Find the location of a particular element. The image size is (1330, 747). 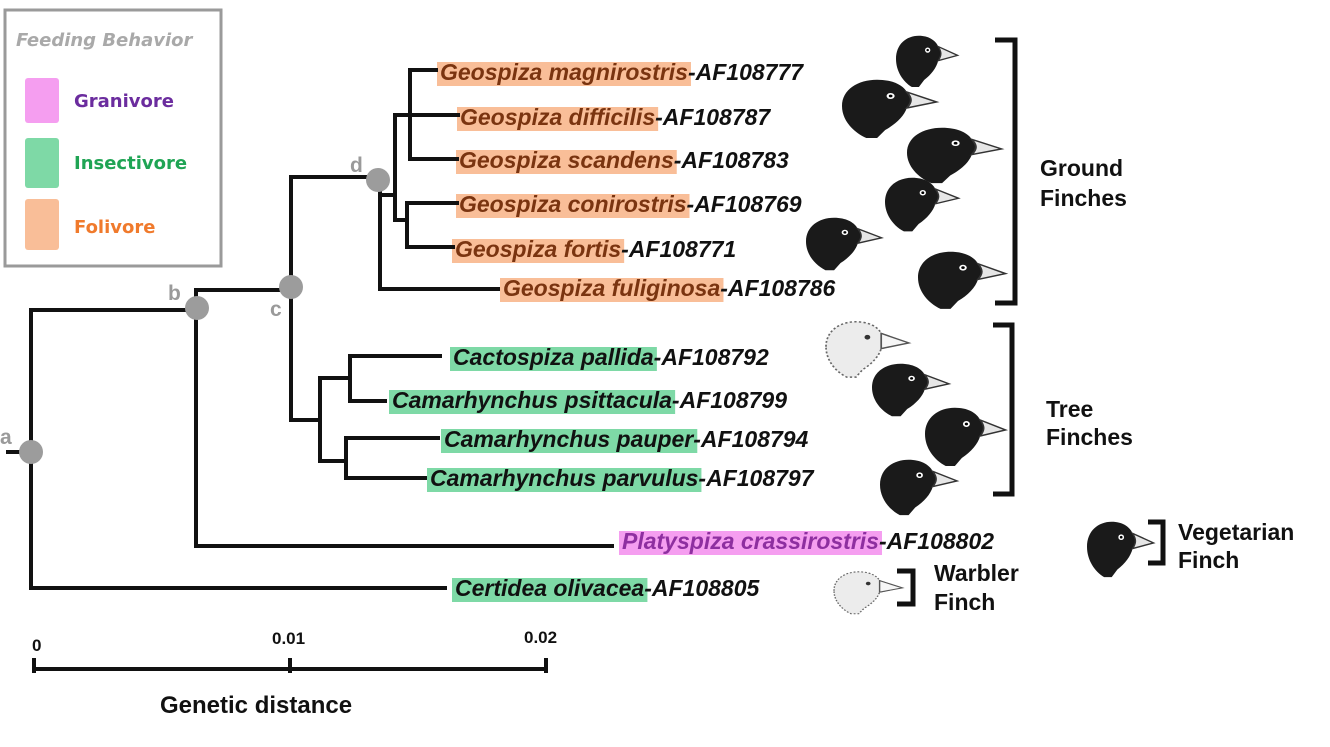

finch-head-pauper is located at coordinates (965, 436).